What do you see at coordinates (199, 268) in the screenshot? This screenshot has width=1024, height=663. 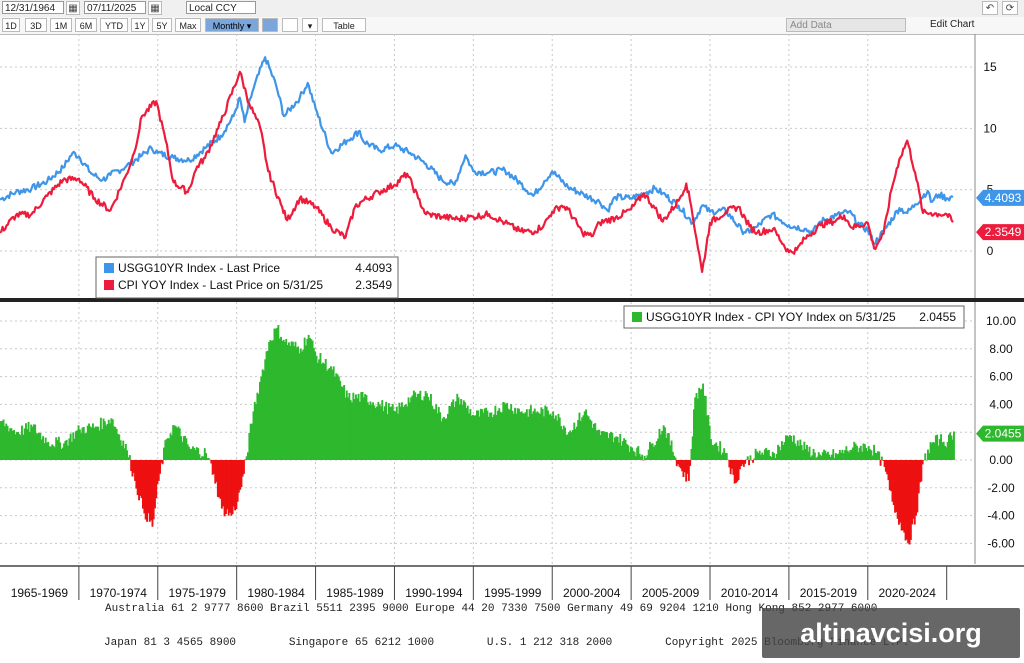 I see `legend-usgg10yr-label: USGG10YR Index - Last Price` at bounding box center [199, 268].